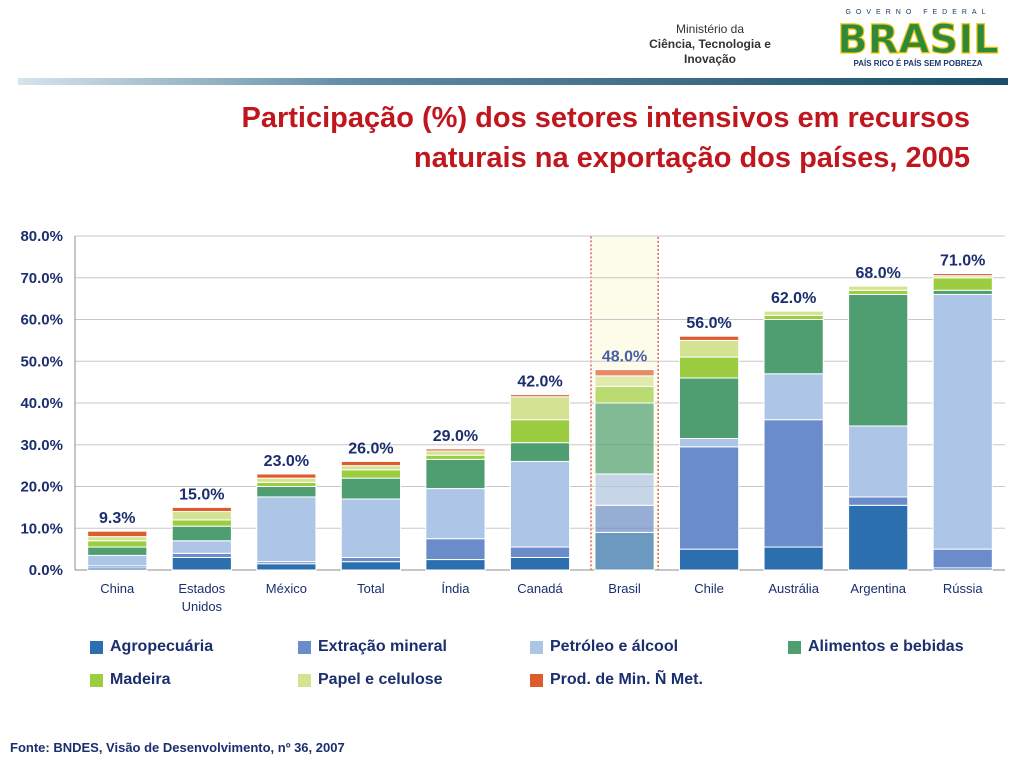  Describe the element at coordinates (624, 588) in the screenshot. I see `x-tick-label: Brasil` at that location.